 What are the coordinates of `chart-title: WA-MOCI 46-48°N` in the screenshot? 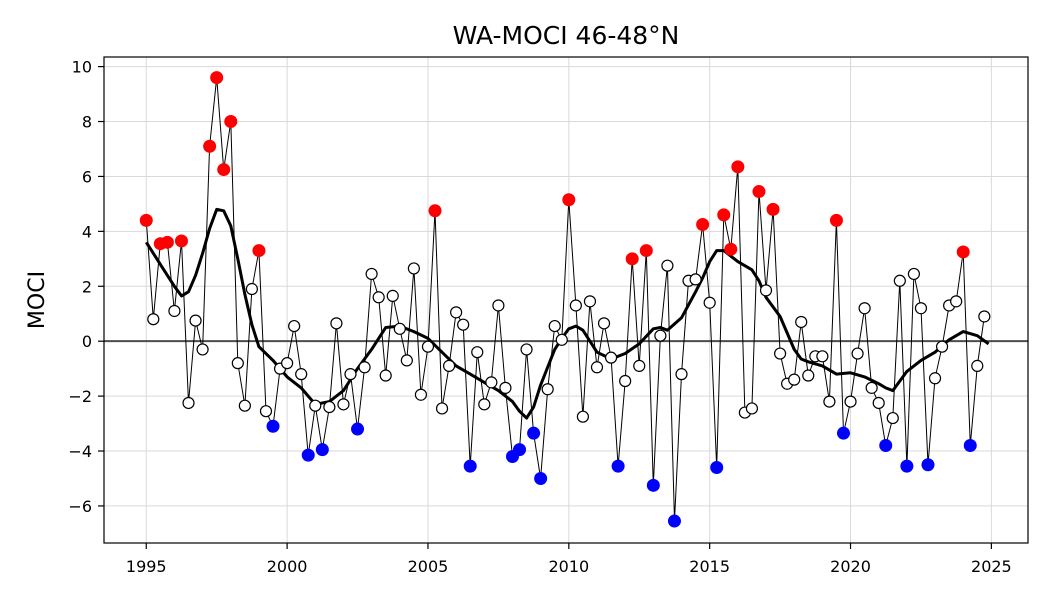 It's located at (566, 35).